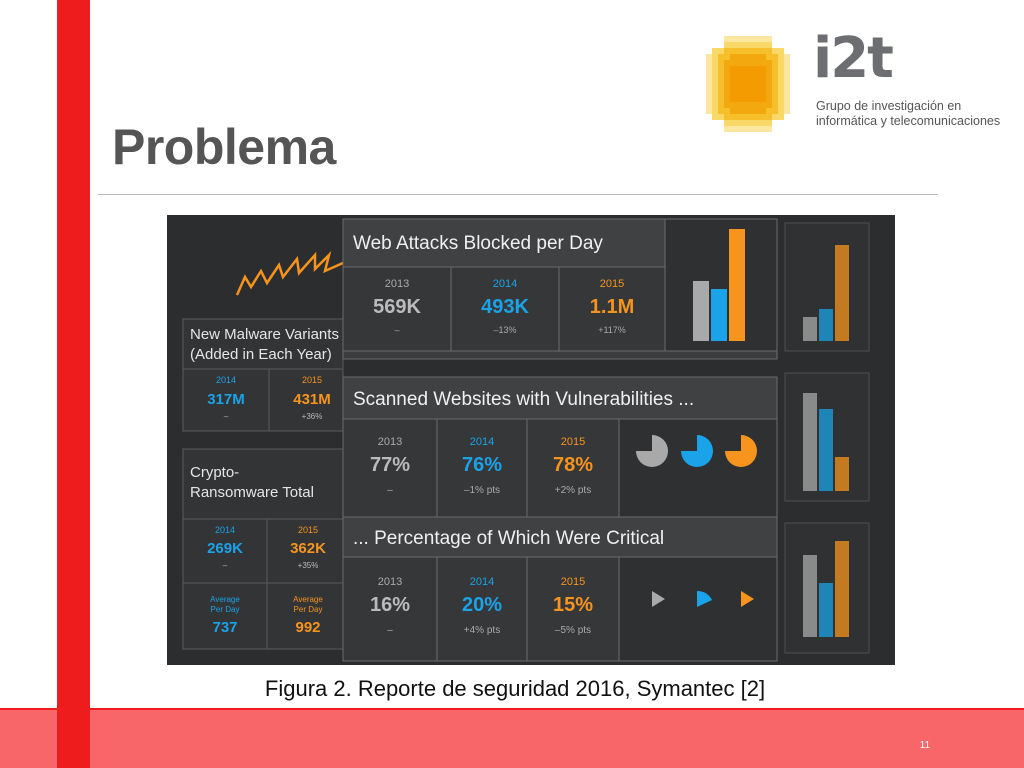  I want to click on malware-2015-value: 431M, so click(312, 399).